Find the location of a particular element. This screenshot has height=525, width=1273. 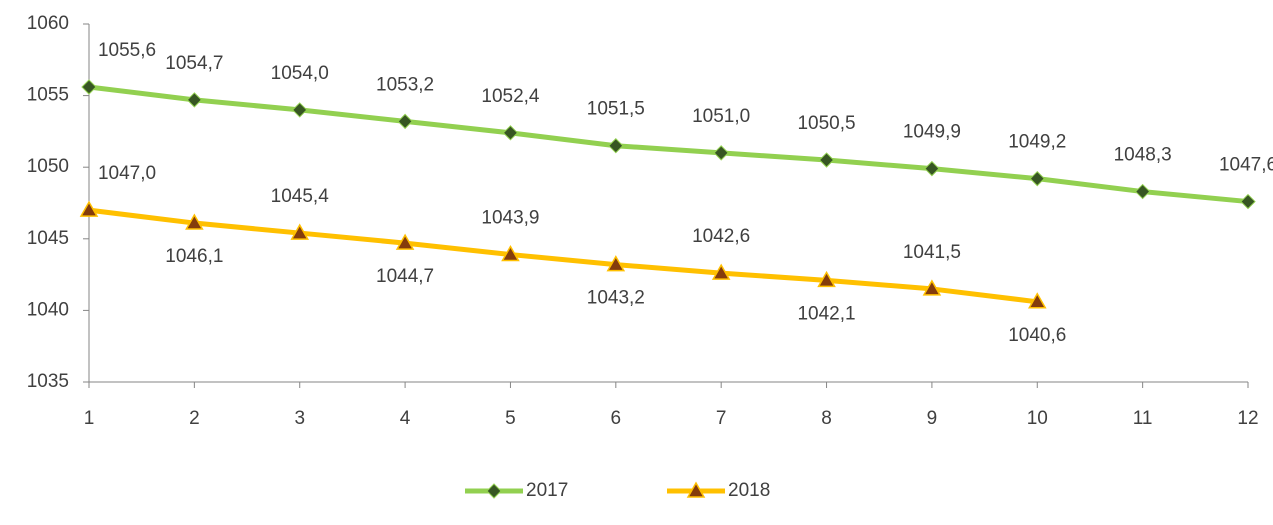

data-label: 1044,7 is located at coordinates (405, 276).